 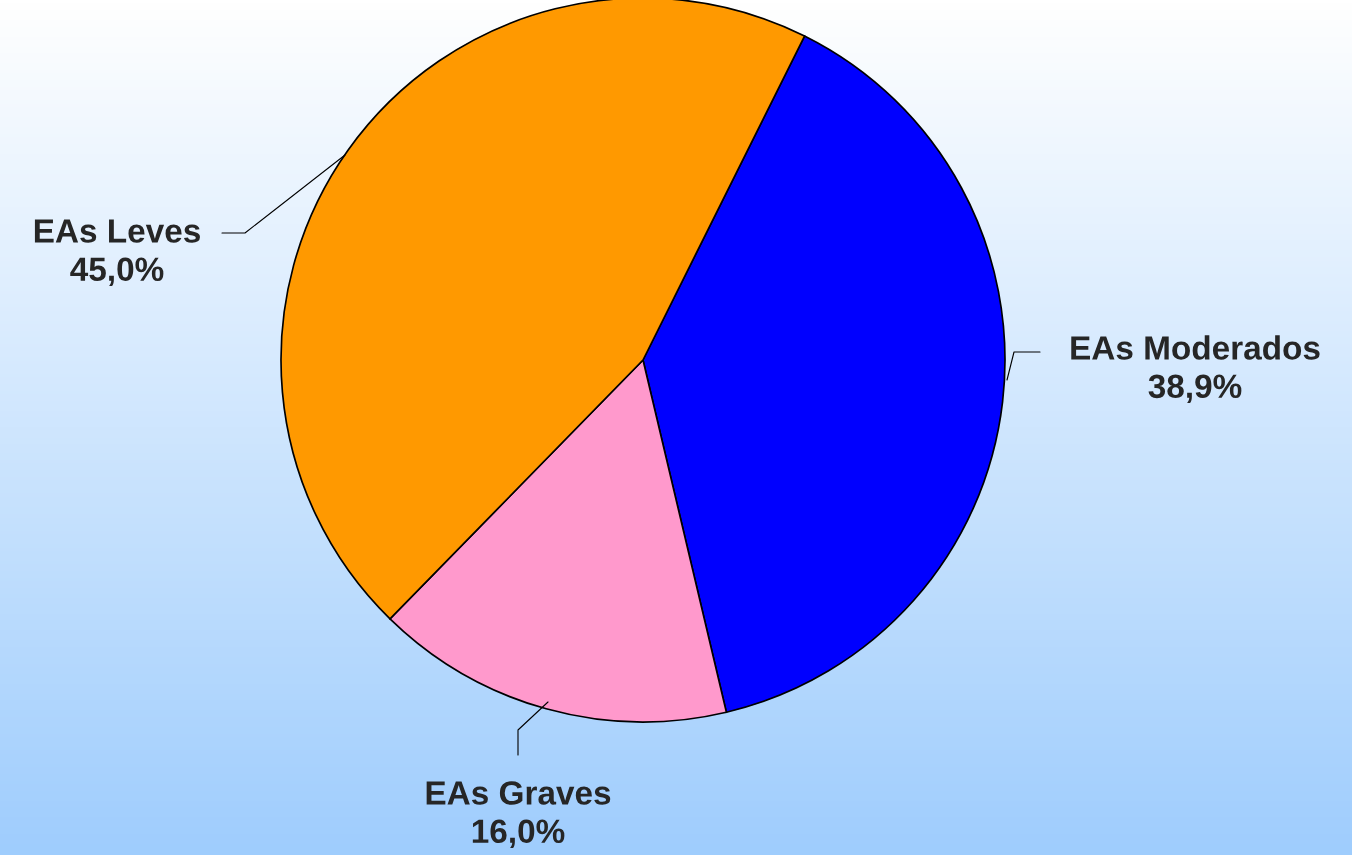 I want to click on slice-label: EAs Leves, so click(x=117, y=231).